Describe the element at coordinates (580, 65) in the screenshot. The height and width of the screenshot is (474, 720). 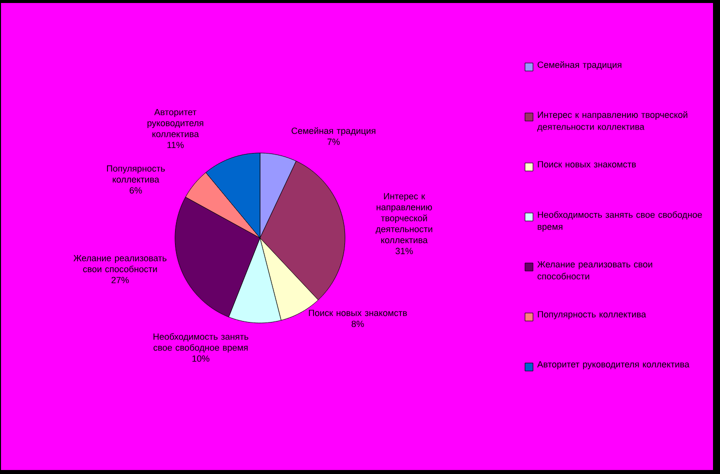
I see `legend-label: Семейная традиция` at that location.